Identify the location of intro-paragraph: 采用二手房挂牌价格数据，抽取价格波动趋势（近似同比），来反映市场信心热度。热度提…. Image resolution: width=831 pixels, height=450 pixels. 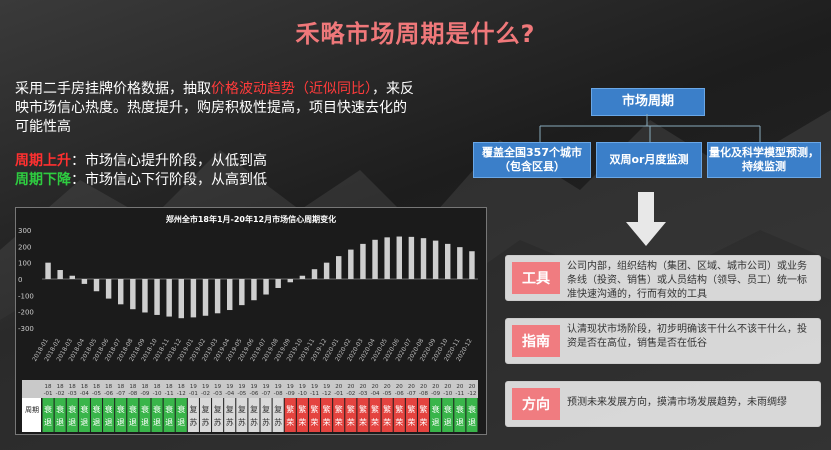
(215, 108).